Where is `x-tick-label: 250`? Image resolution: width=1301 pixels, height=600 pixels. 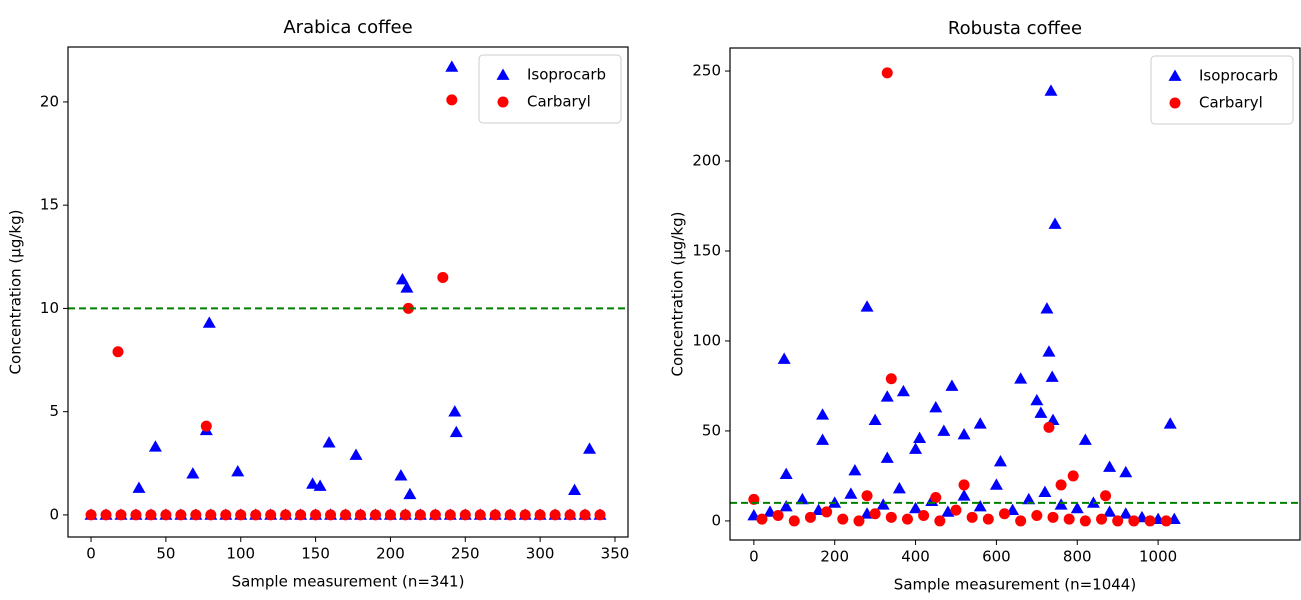 x-tick-label: 250 is located at coordinates (465, 554).